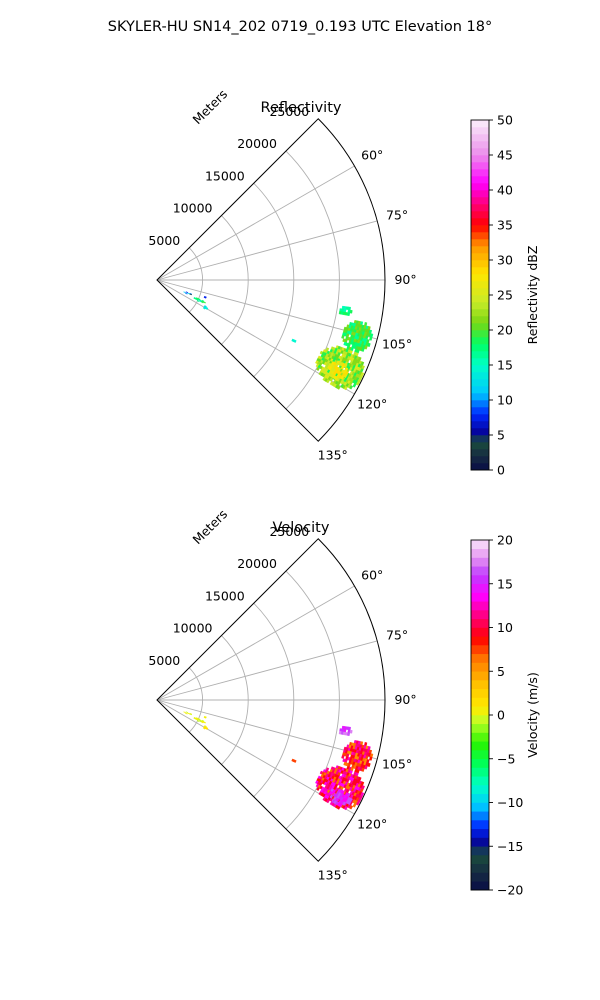 The height and width of the screenshot is (1000, 600). What do you see at coordinates (532, 295) in the screenshot?
I see `colorbar-label: Reflectivity dBZ` at bounding box center [532, 295].